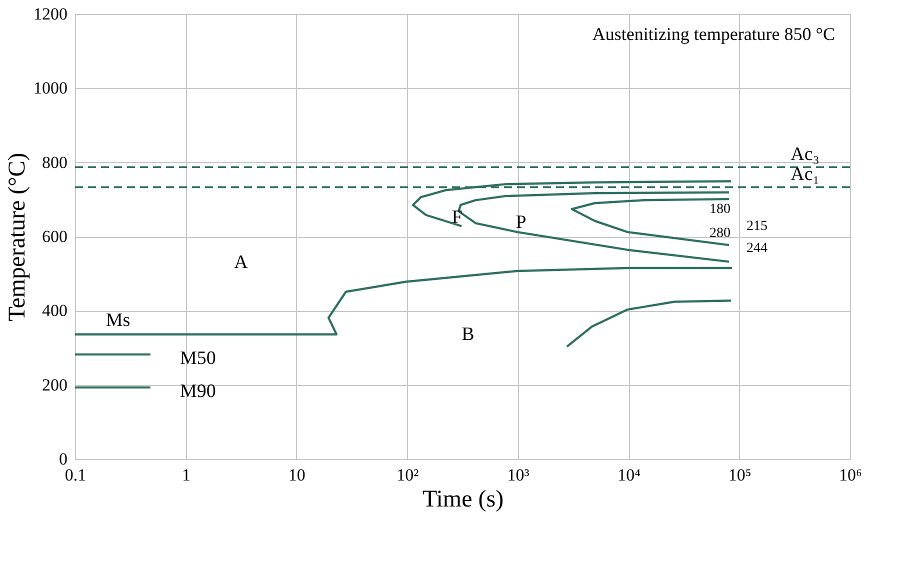 Image resolution: width=923 pixels, height=561 pixels. What do you see at coordinates (75, 475) in the screenshot?
I see `x-tick-label: 0.1` at bounding box center [75, 475].